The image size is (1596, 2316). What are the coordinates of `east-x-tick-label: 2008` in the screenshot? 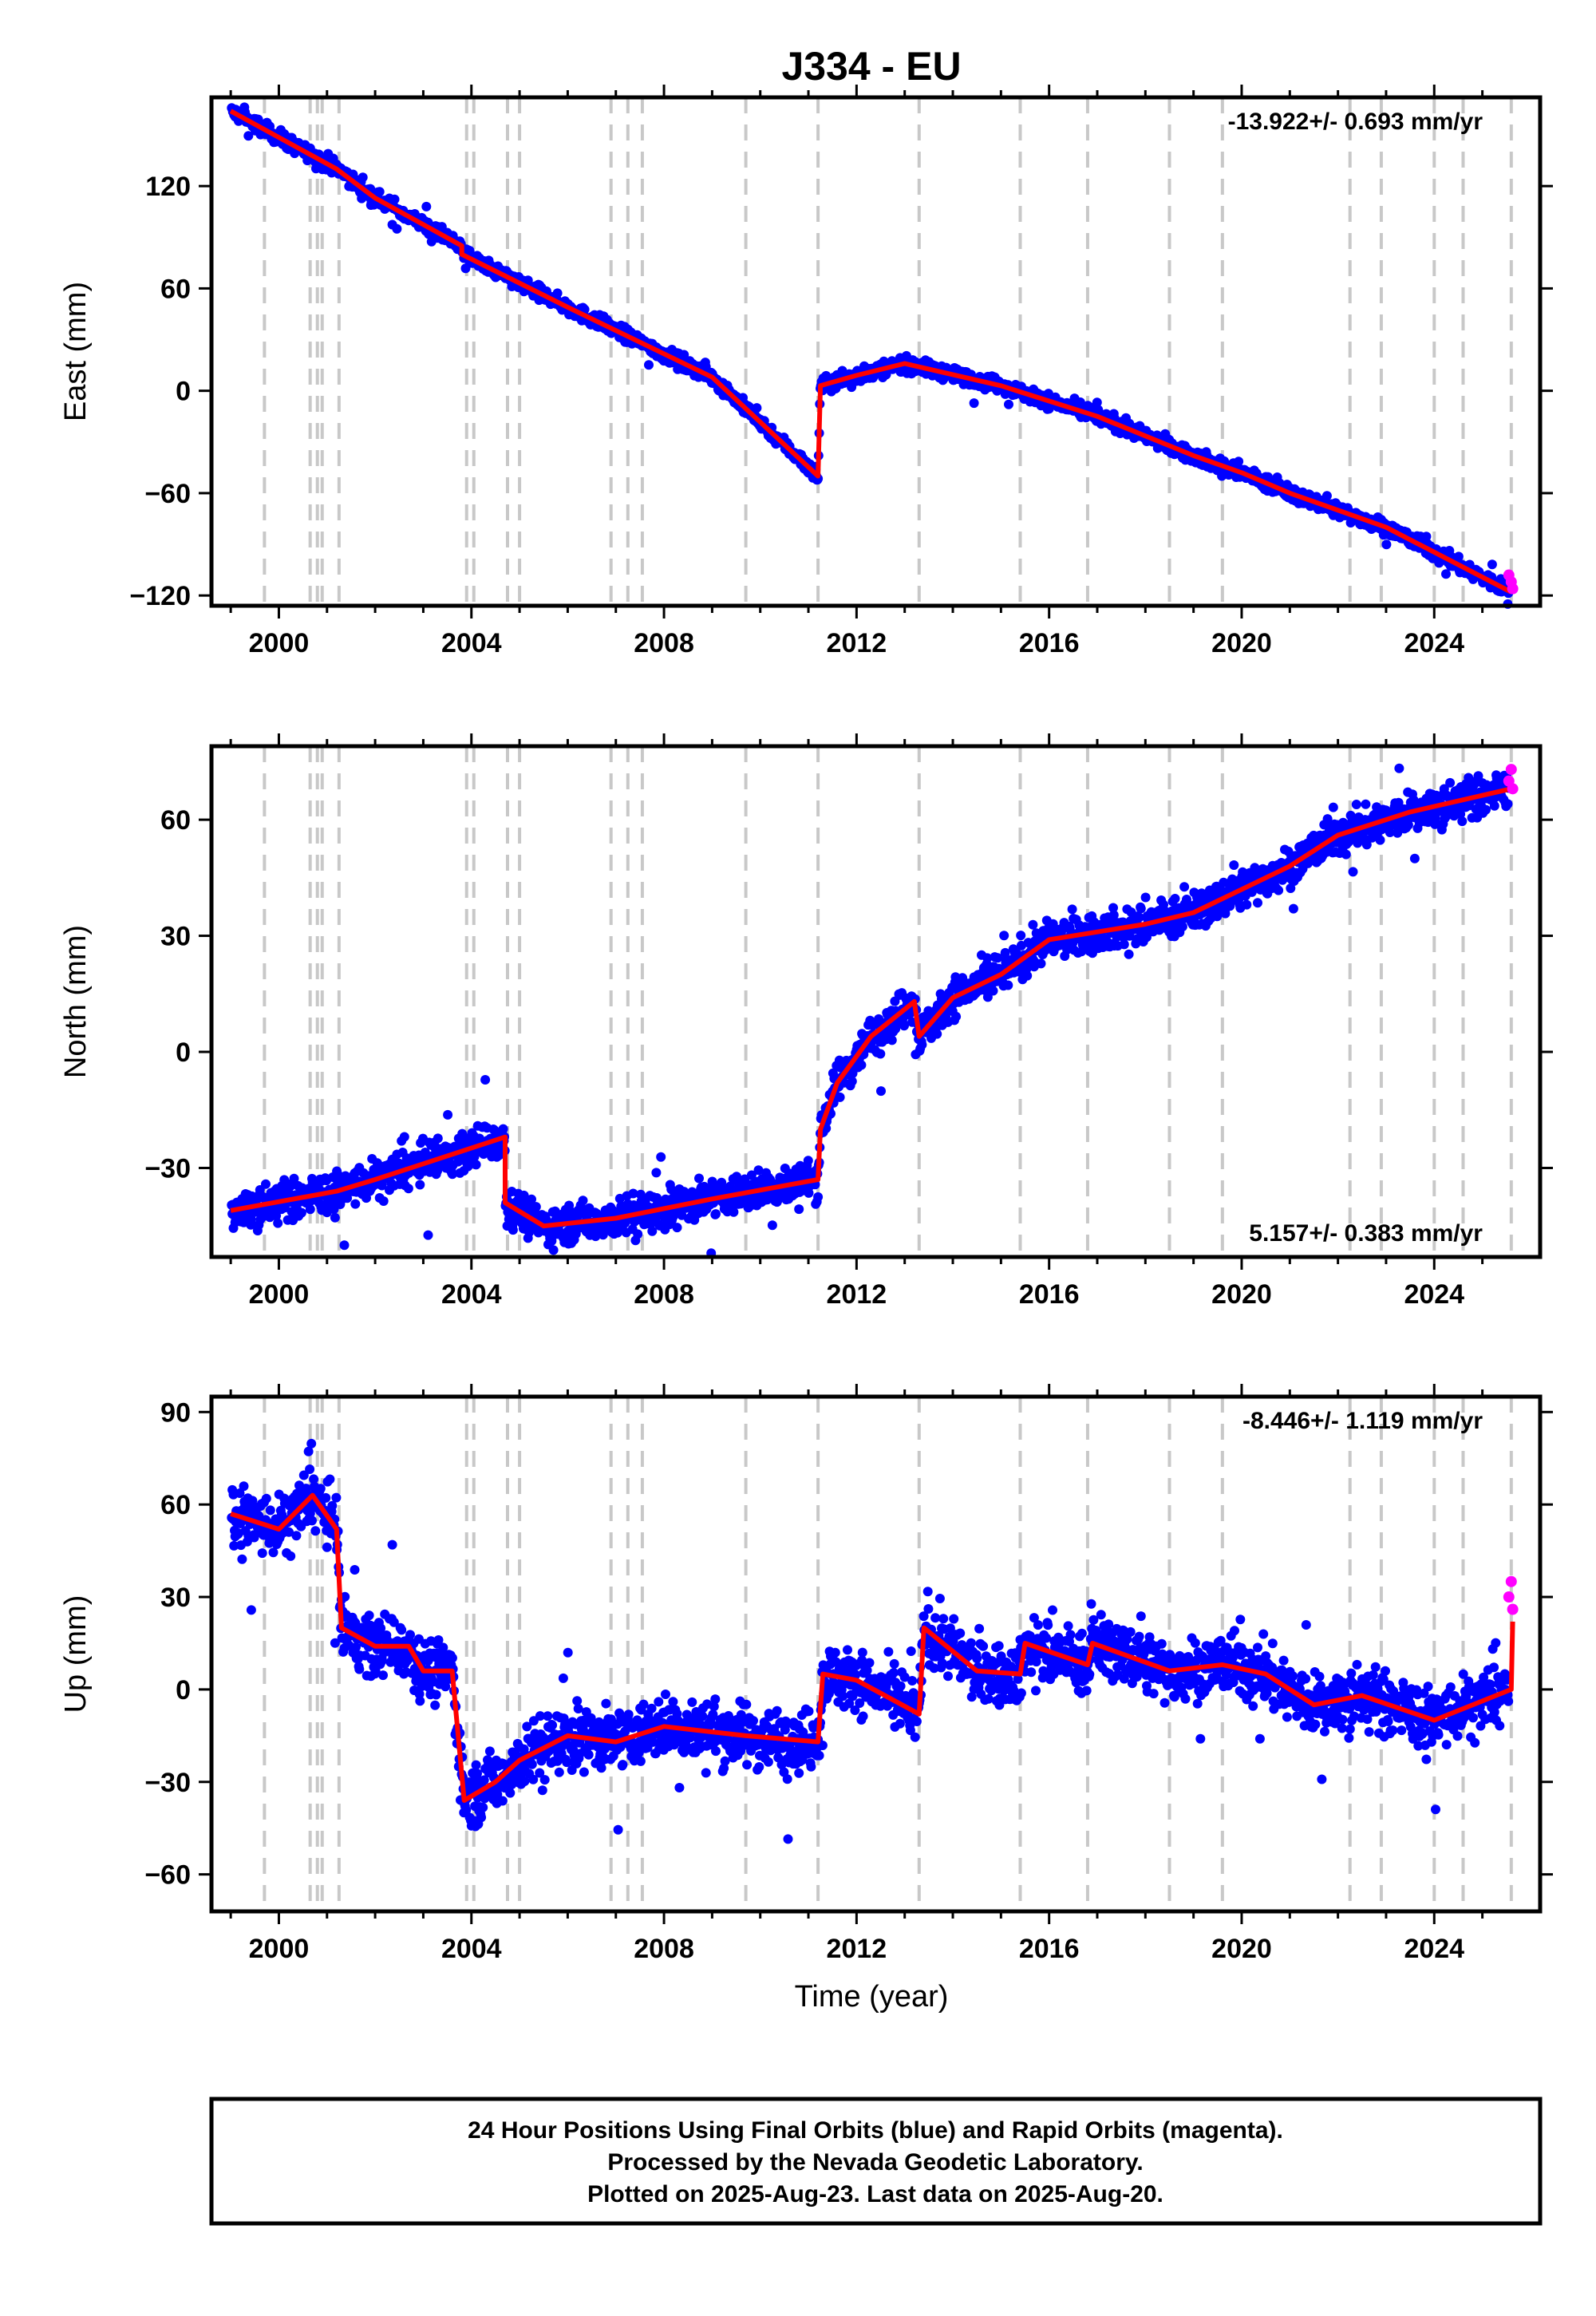 It's located at (664, 643).